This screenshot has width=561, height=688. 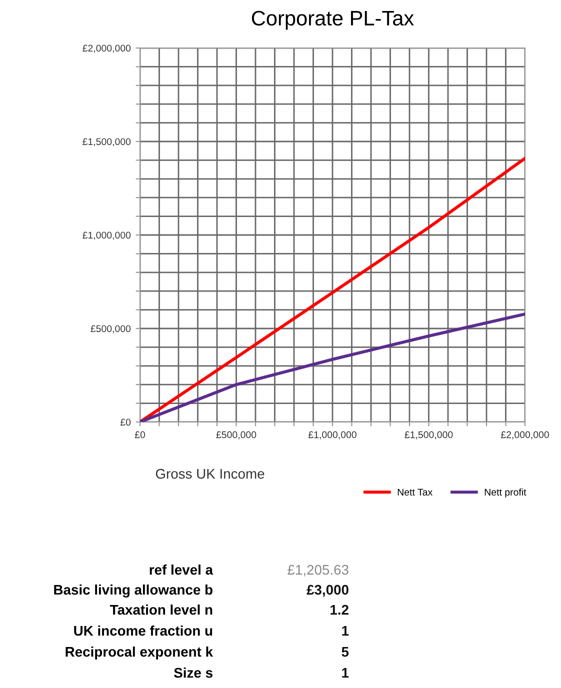 What do you see at coordinates (106, 142) in the screenshot?
I see `y-tick-label: £1,500,000` at bounding box center [106, 142].